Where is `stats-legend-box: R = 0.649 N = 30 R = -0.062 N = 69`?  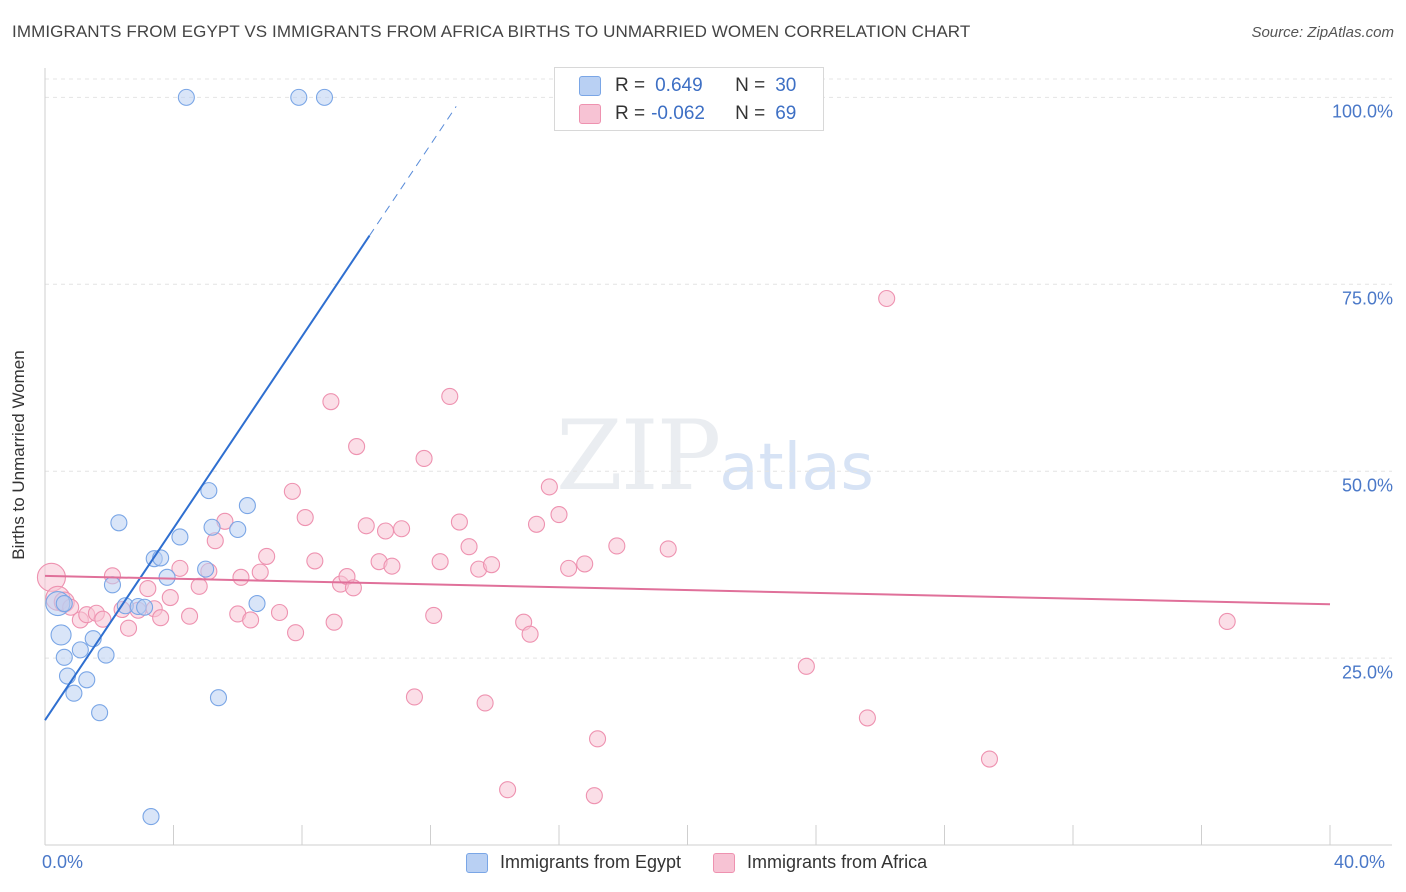 stats-legend-box: R = 0.649 N = 30 R = -0.062 N = 69 is located at coordinates (689, 99).